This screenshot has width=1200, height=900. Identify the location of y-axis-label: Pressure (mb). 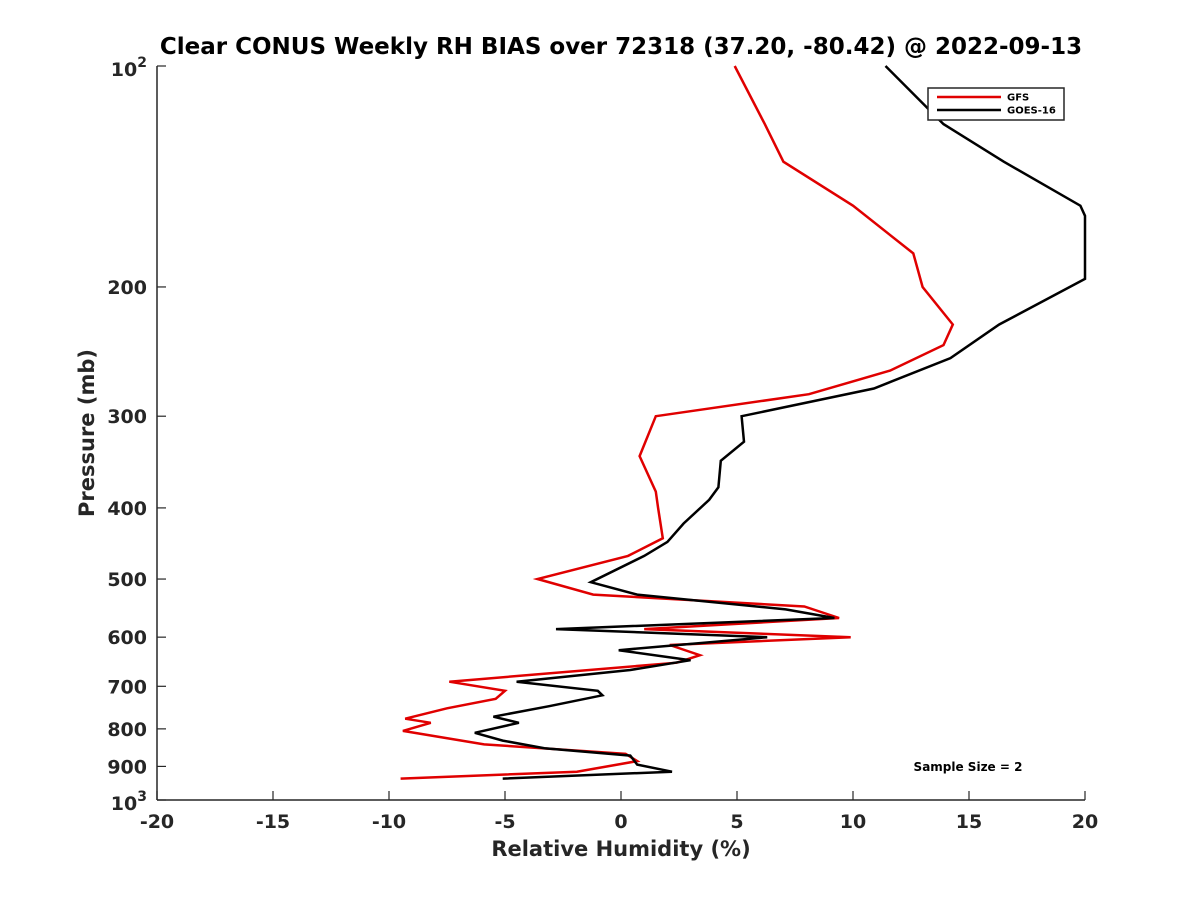
(87, 433).